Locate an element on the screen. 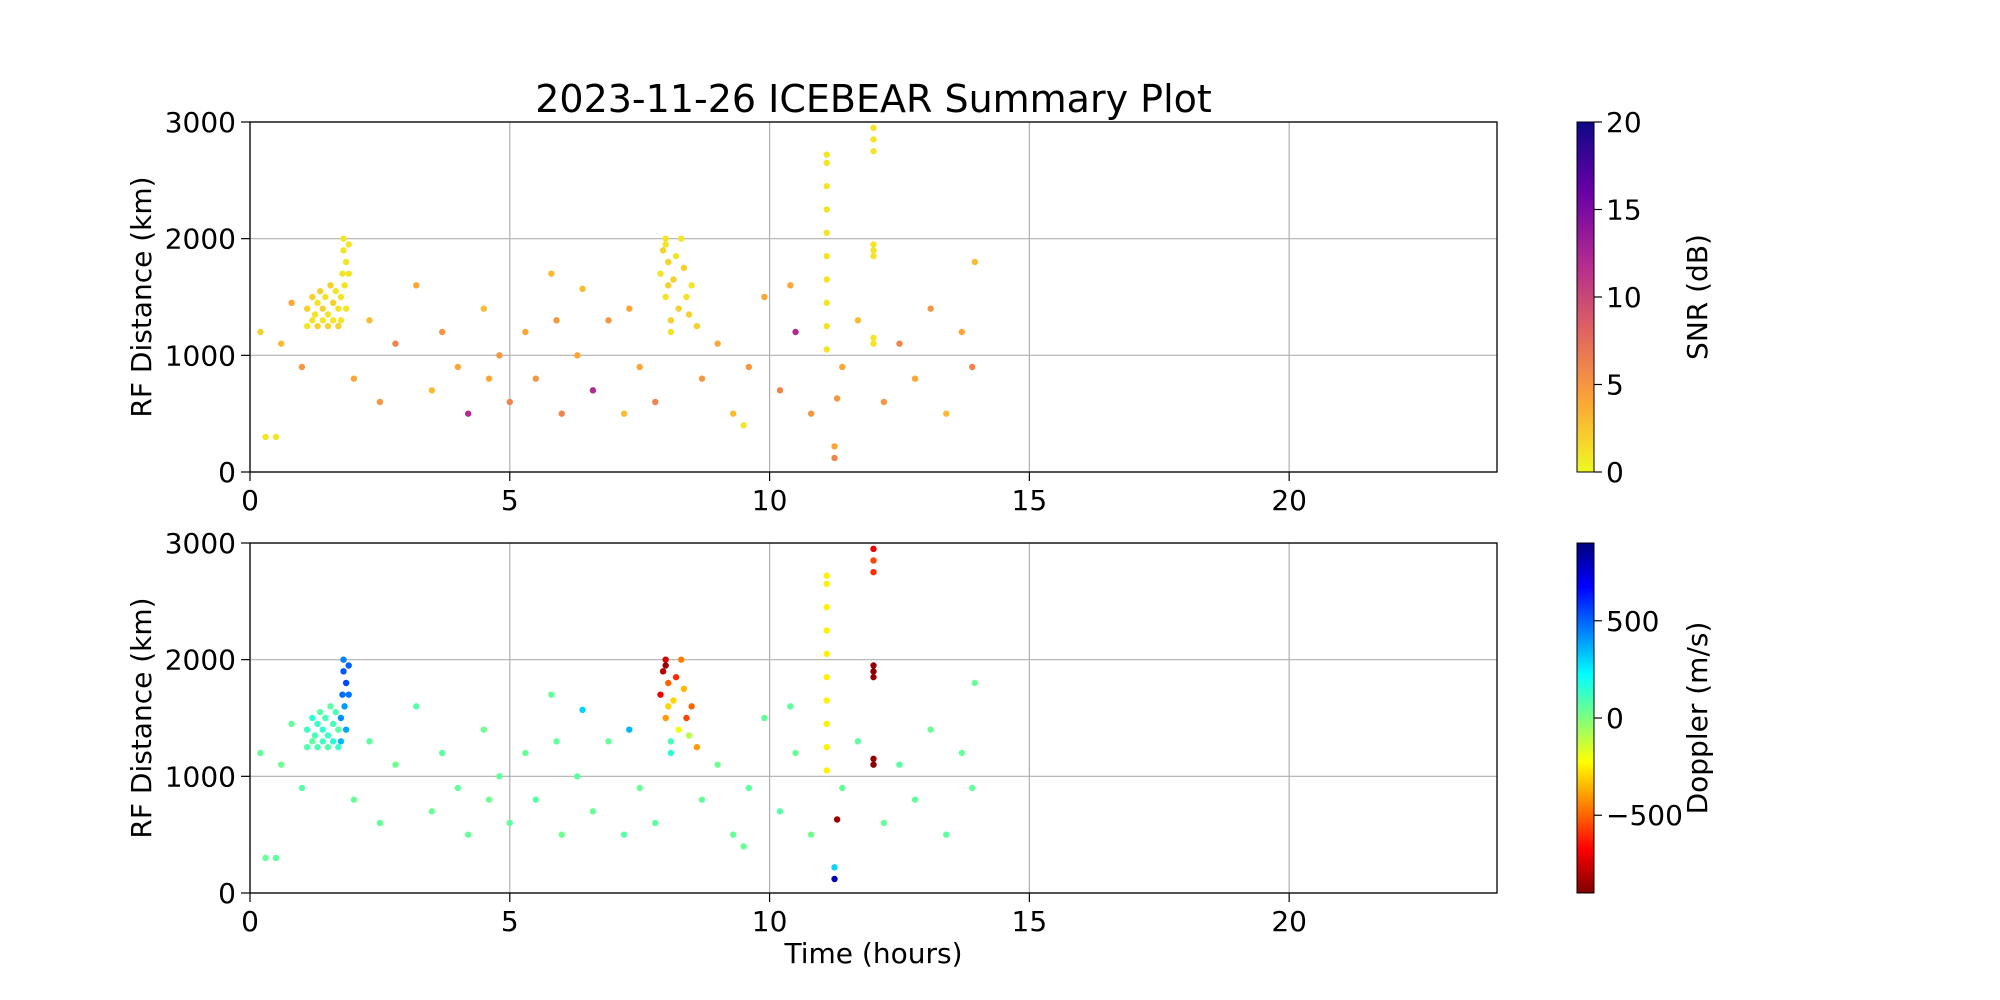 This screenshot has width=2000, height=1000. y-tick-label: 0 is located at coordinates (227, 472).